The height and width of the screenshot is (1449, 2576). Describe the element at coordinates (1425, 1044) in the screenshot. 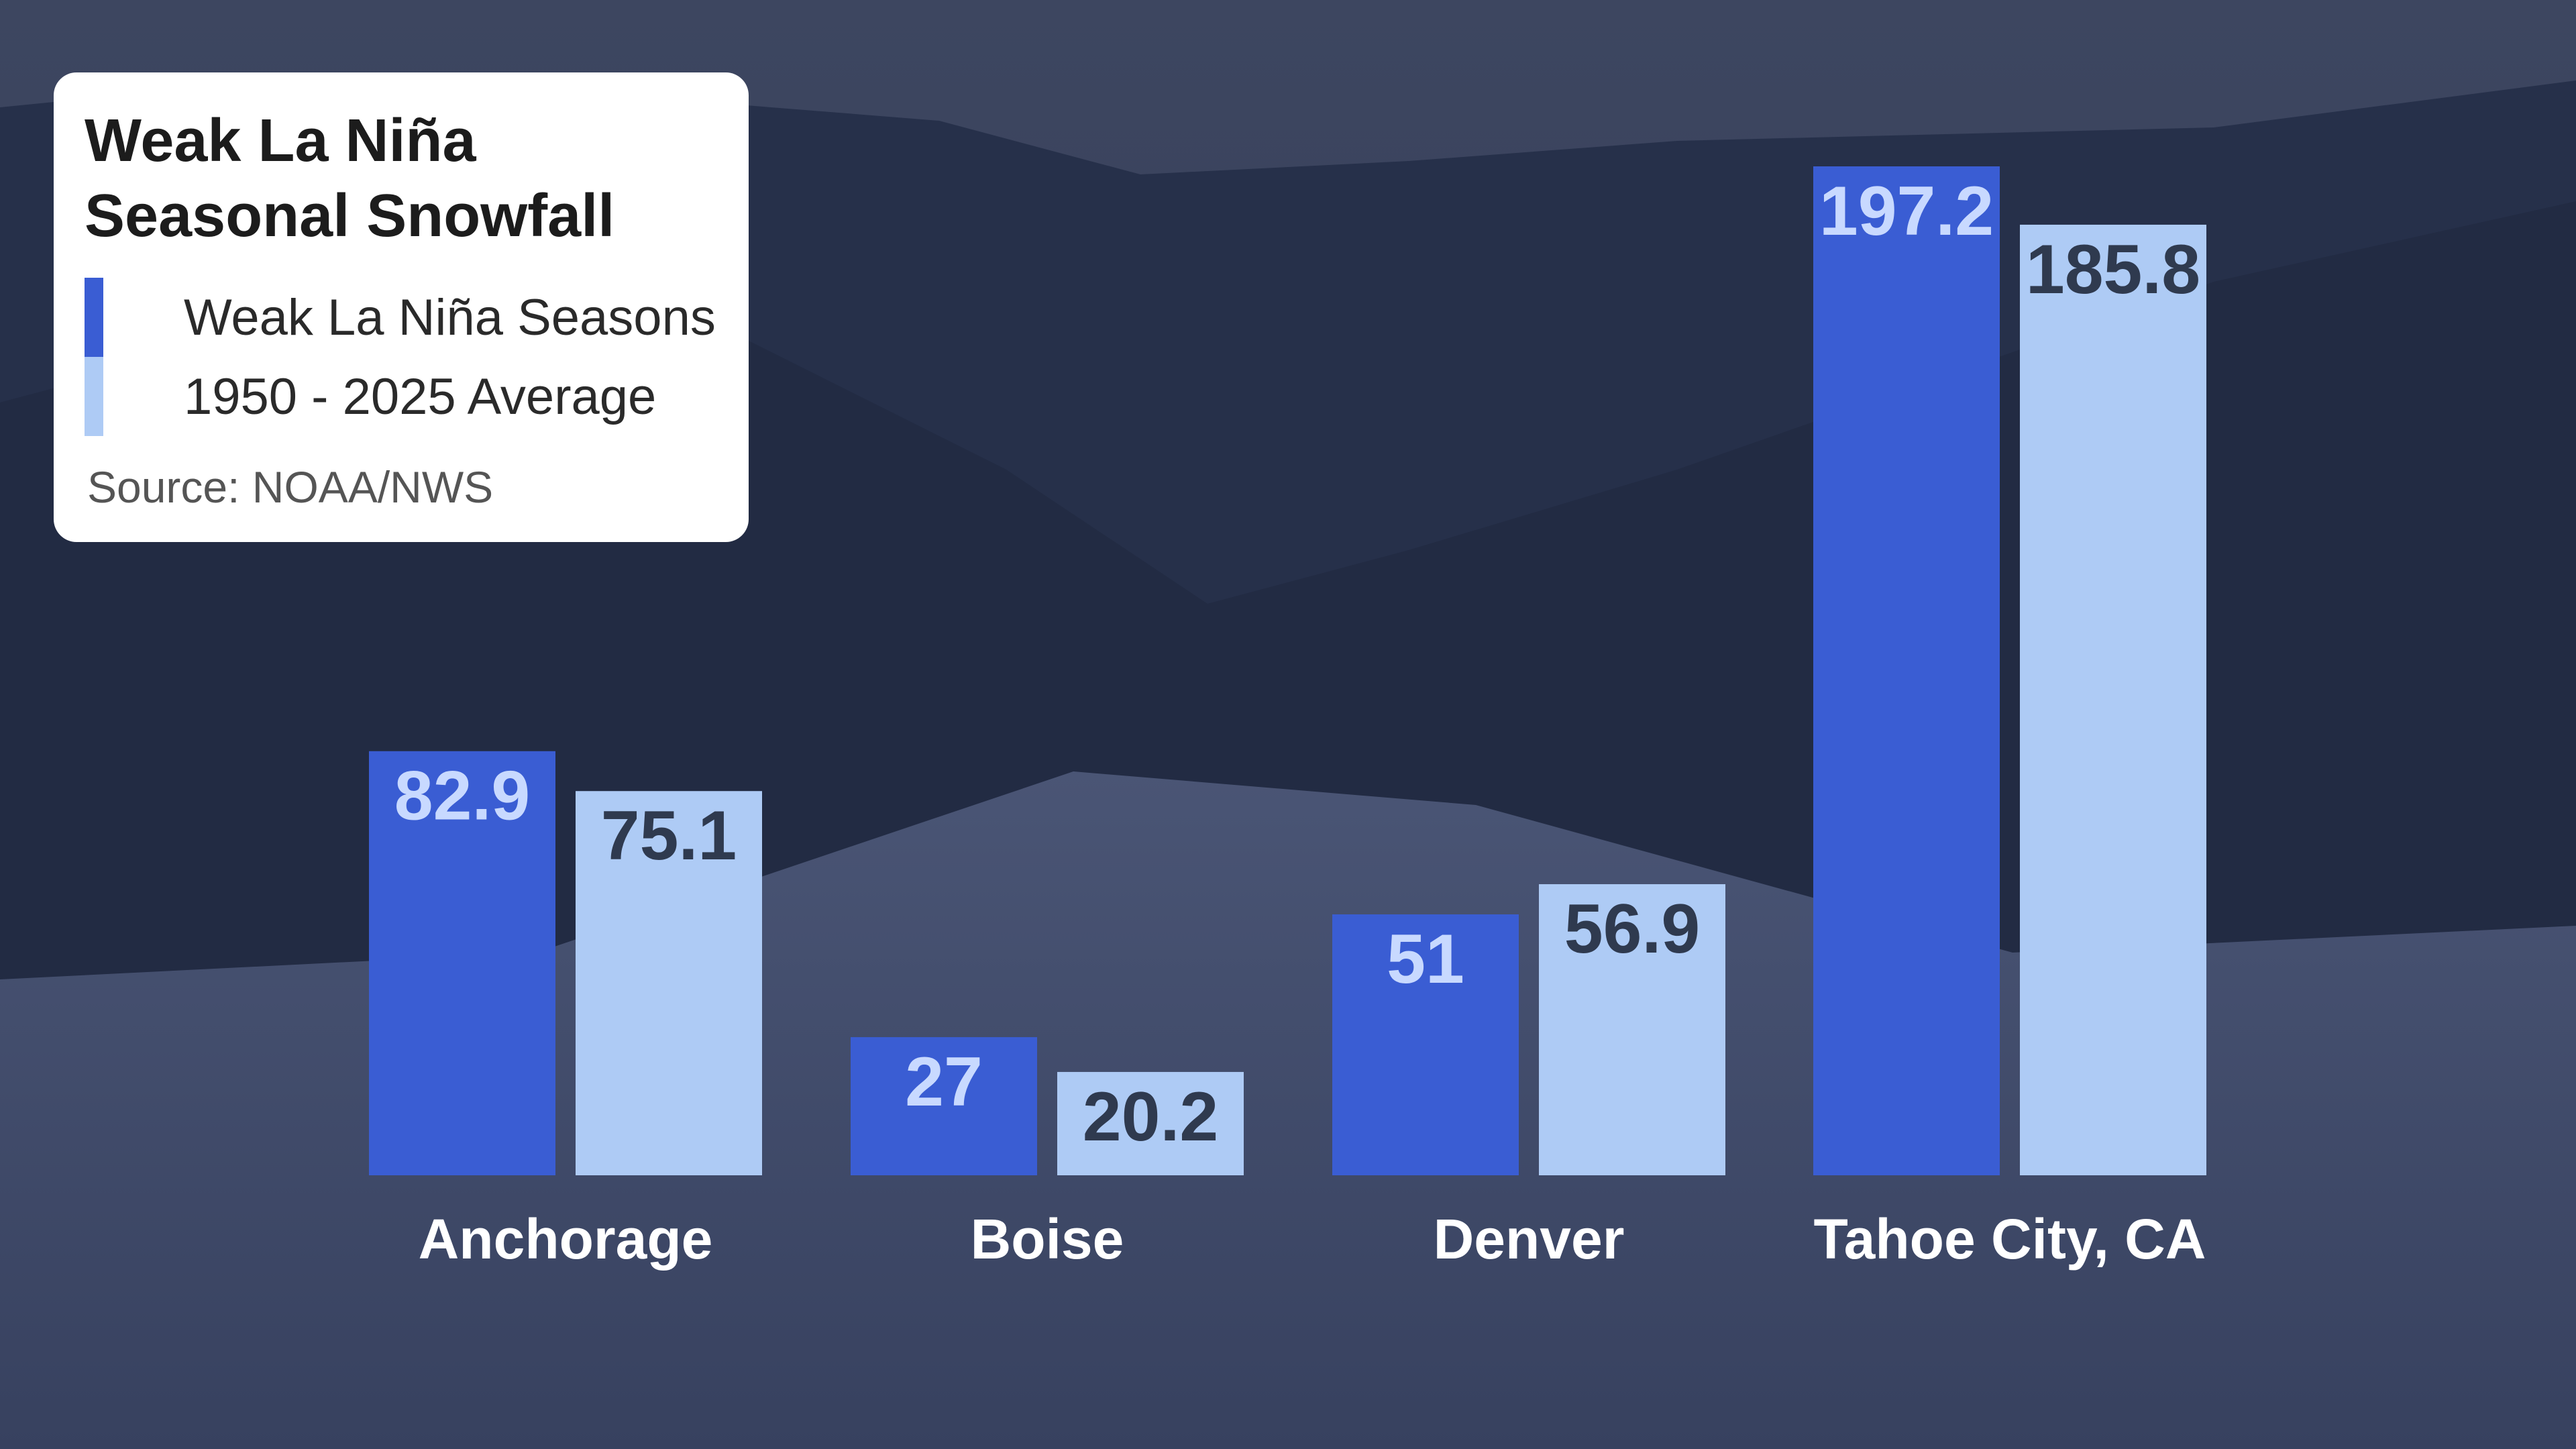

I see `bar-denver-weak-la-nina` at that location.